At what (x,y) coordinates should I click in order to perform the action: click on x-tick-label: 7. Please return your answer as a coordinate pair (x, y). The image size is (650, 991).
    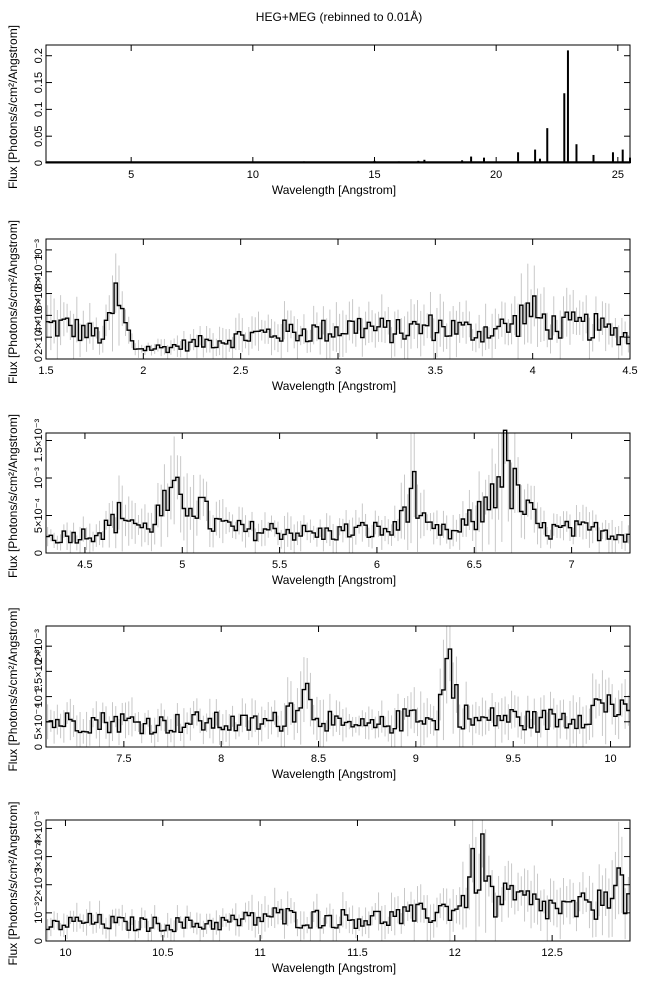
    Looking at the image, I should click on (572, 565).